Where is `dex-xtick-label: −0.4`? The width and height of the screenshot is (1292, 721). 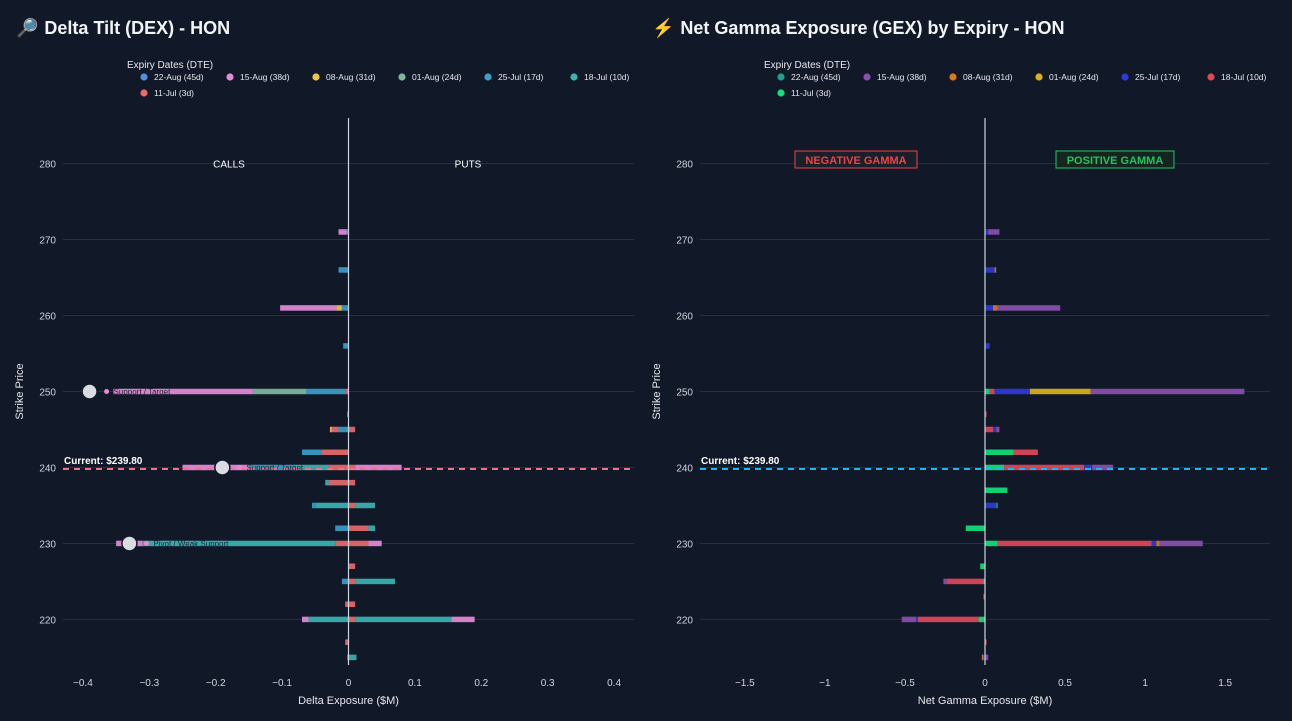
dex-xtick-label: −0.4 is located at coordinates (83, 683).